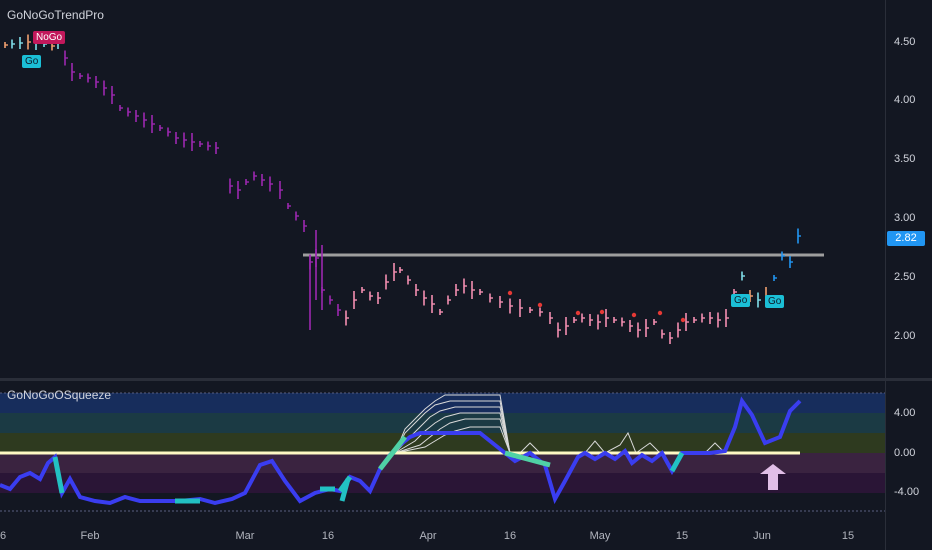 This screenshot has width=932, height=550. I want to click on time-tick: Feb, so click(90, 536).